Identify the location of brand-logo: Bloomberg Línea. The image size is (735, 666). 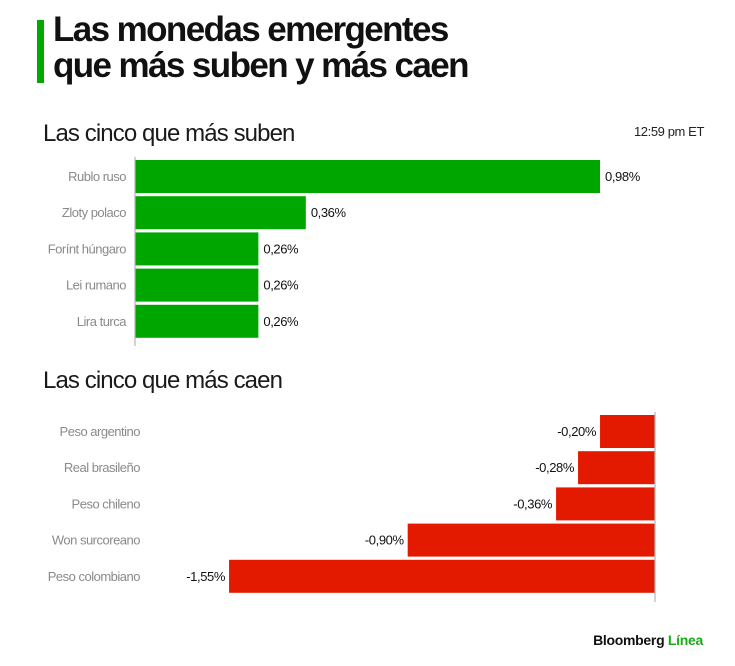
(648, 640).